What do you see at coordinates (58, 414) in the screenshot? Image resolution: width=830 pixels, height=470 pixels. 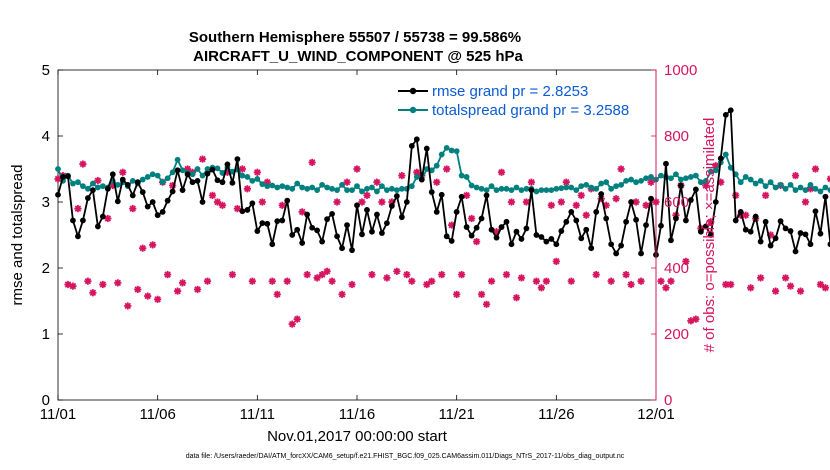 I see `x-tick-label: 11/01` at bounding box center [58, 414].